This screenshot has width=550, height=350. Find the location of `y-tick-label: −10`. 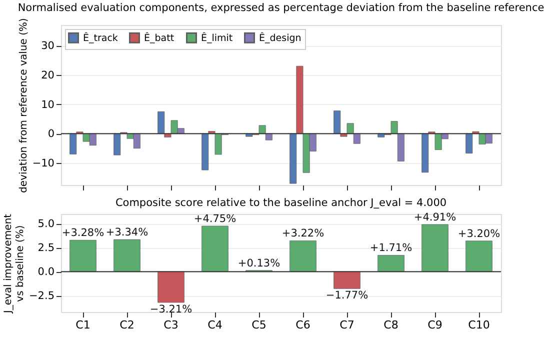

y-tick-label: −10 is located at coordinates (43, 163).